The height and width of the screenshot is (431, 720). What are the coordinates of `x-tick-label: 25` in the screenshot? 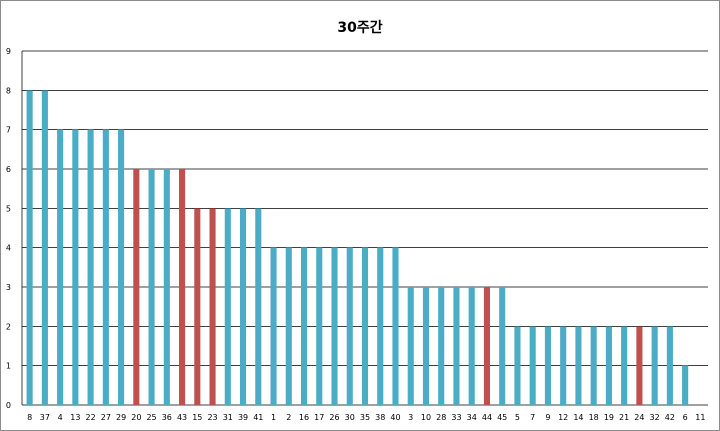 It's located at (151, 417).